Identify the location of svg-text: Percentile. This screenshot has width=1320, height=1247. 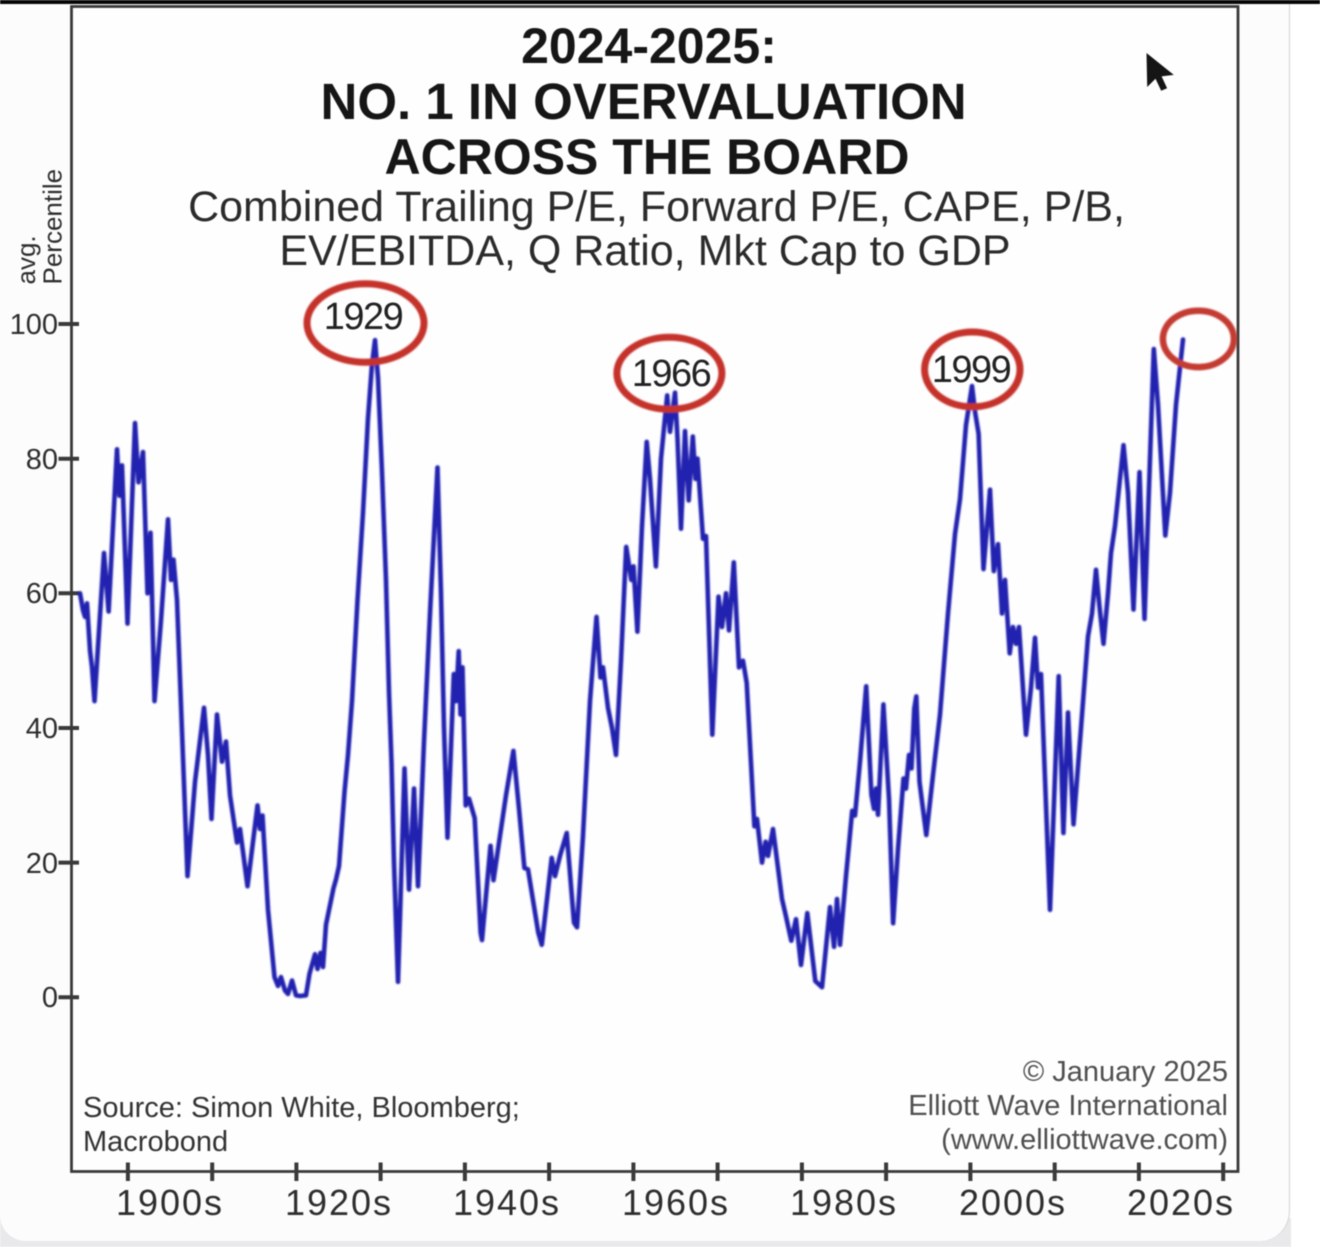
(53, 227).